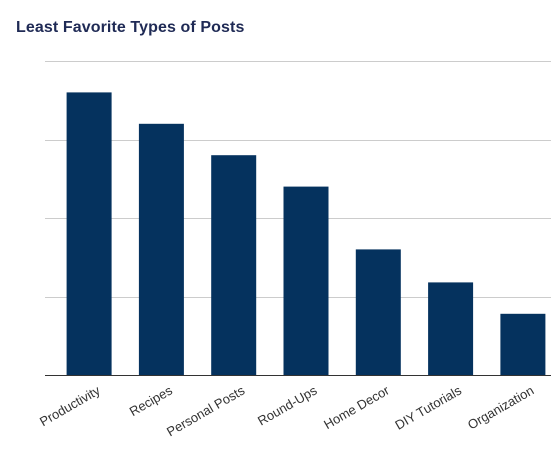 The width and height of the screenshot is (560, 451). Describe the element at coordinates (206, 410) in the screenshot. I see `x-tick-label: Personal Posts` at that location.